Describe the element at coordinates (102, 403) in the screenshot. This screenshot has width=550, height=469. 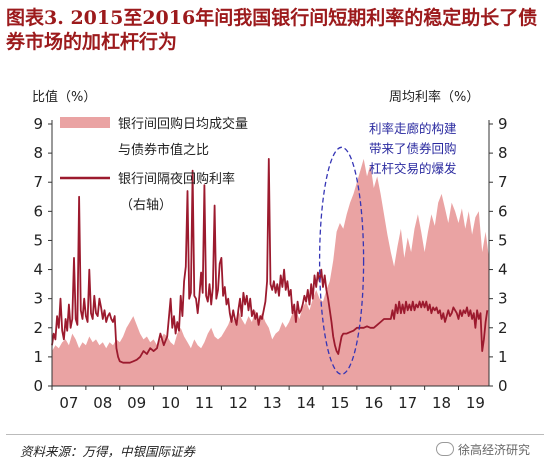
I see `x-tick-label: 08` at that location.